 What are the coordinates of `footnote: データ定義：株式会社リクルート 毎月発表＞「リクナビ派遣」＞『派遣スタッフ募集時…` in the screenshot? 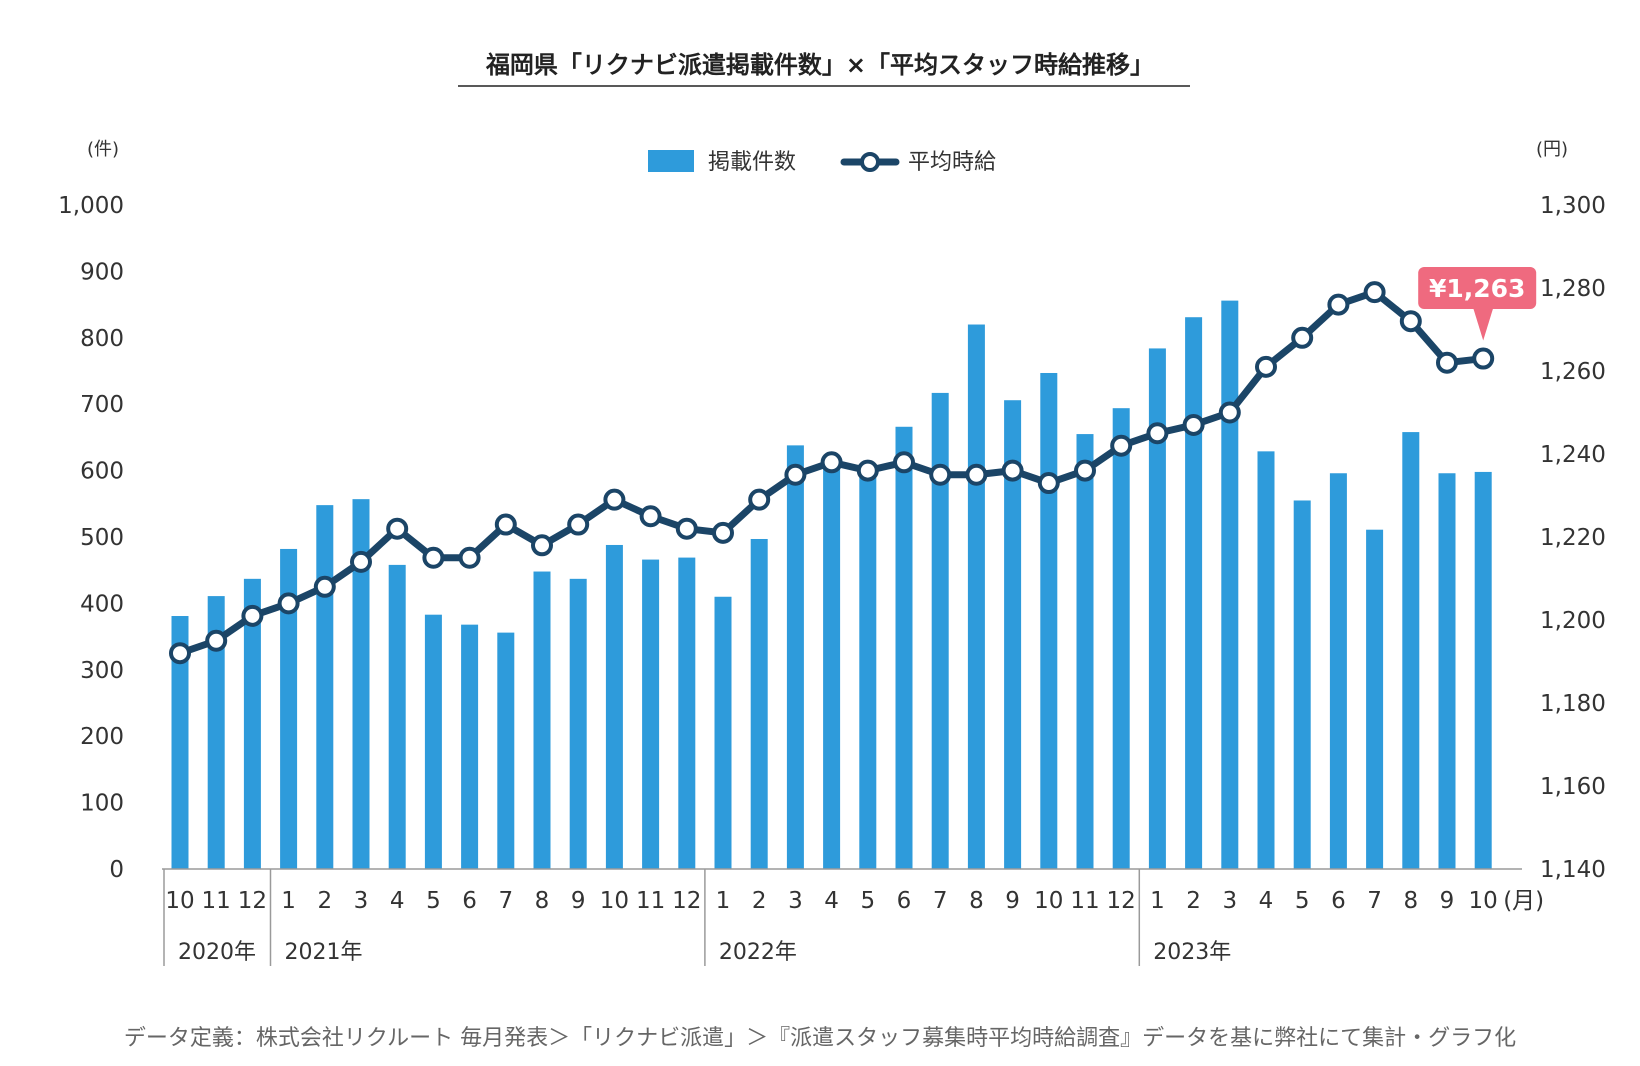 It's located at (820, 1038).